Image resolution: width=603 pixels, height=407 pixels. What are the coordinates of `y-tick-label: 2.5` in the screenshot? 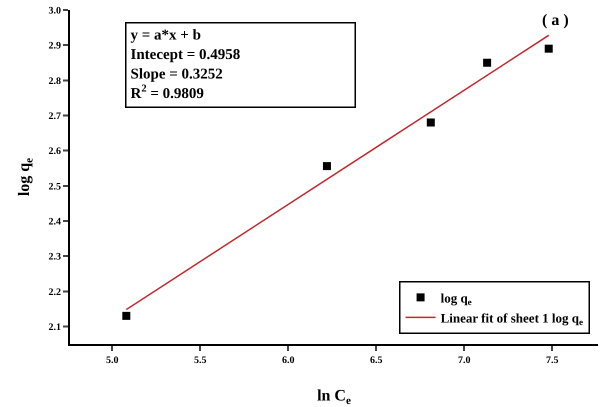 It's located at (54, 186).